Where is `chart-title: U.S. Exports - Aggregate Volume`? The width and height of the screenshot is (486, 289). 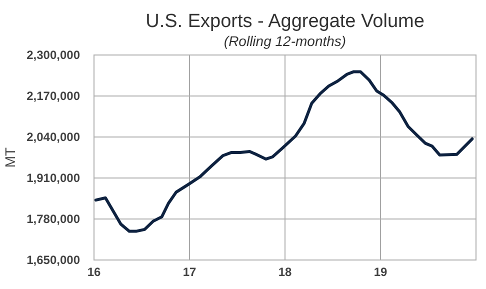 chart-title: U.S. Exports - Aggregate Volume is located at coordinates (285, 21).